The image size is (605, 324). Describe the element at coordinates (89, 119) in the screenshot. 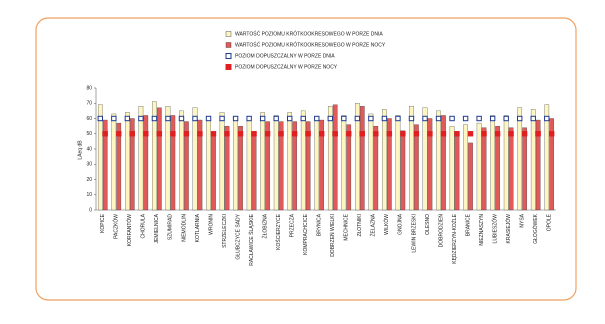

I see `y-tick-label: 60` at that location.